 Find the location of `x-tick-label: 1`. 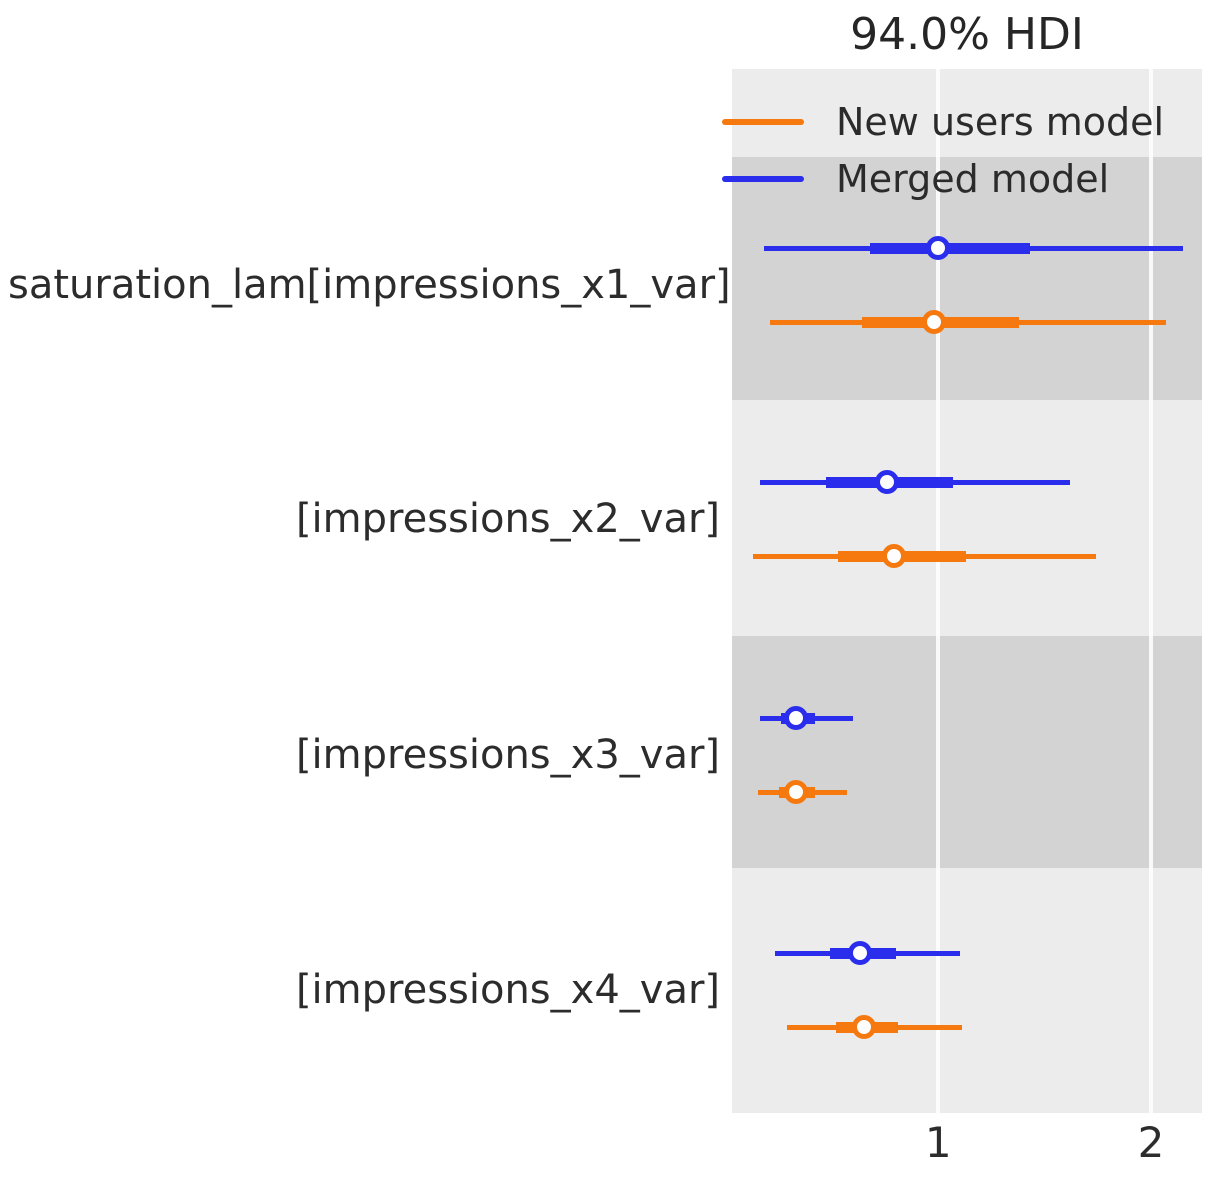

x-tick-label: 1 is located at coordinates (938, 1142).